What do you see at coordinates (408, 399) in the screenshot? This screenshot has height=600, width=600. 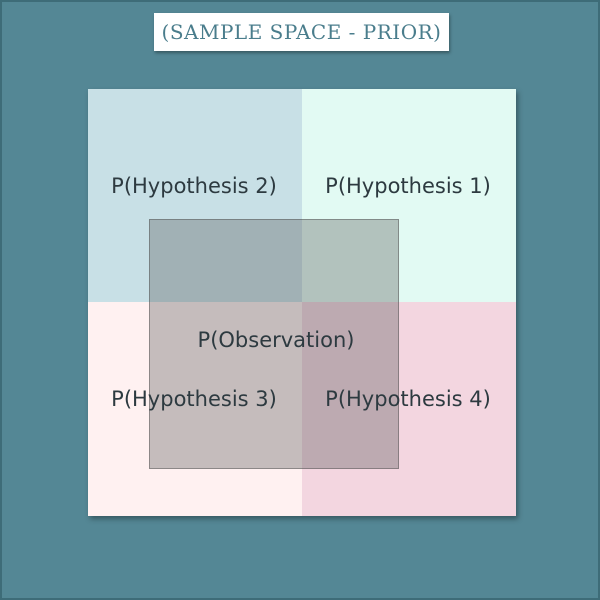 I see `hypothesis-4-label: P(Hypothesis 4)` at bounding box center [408, 399].